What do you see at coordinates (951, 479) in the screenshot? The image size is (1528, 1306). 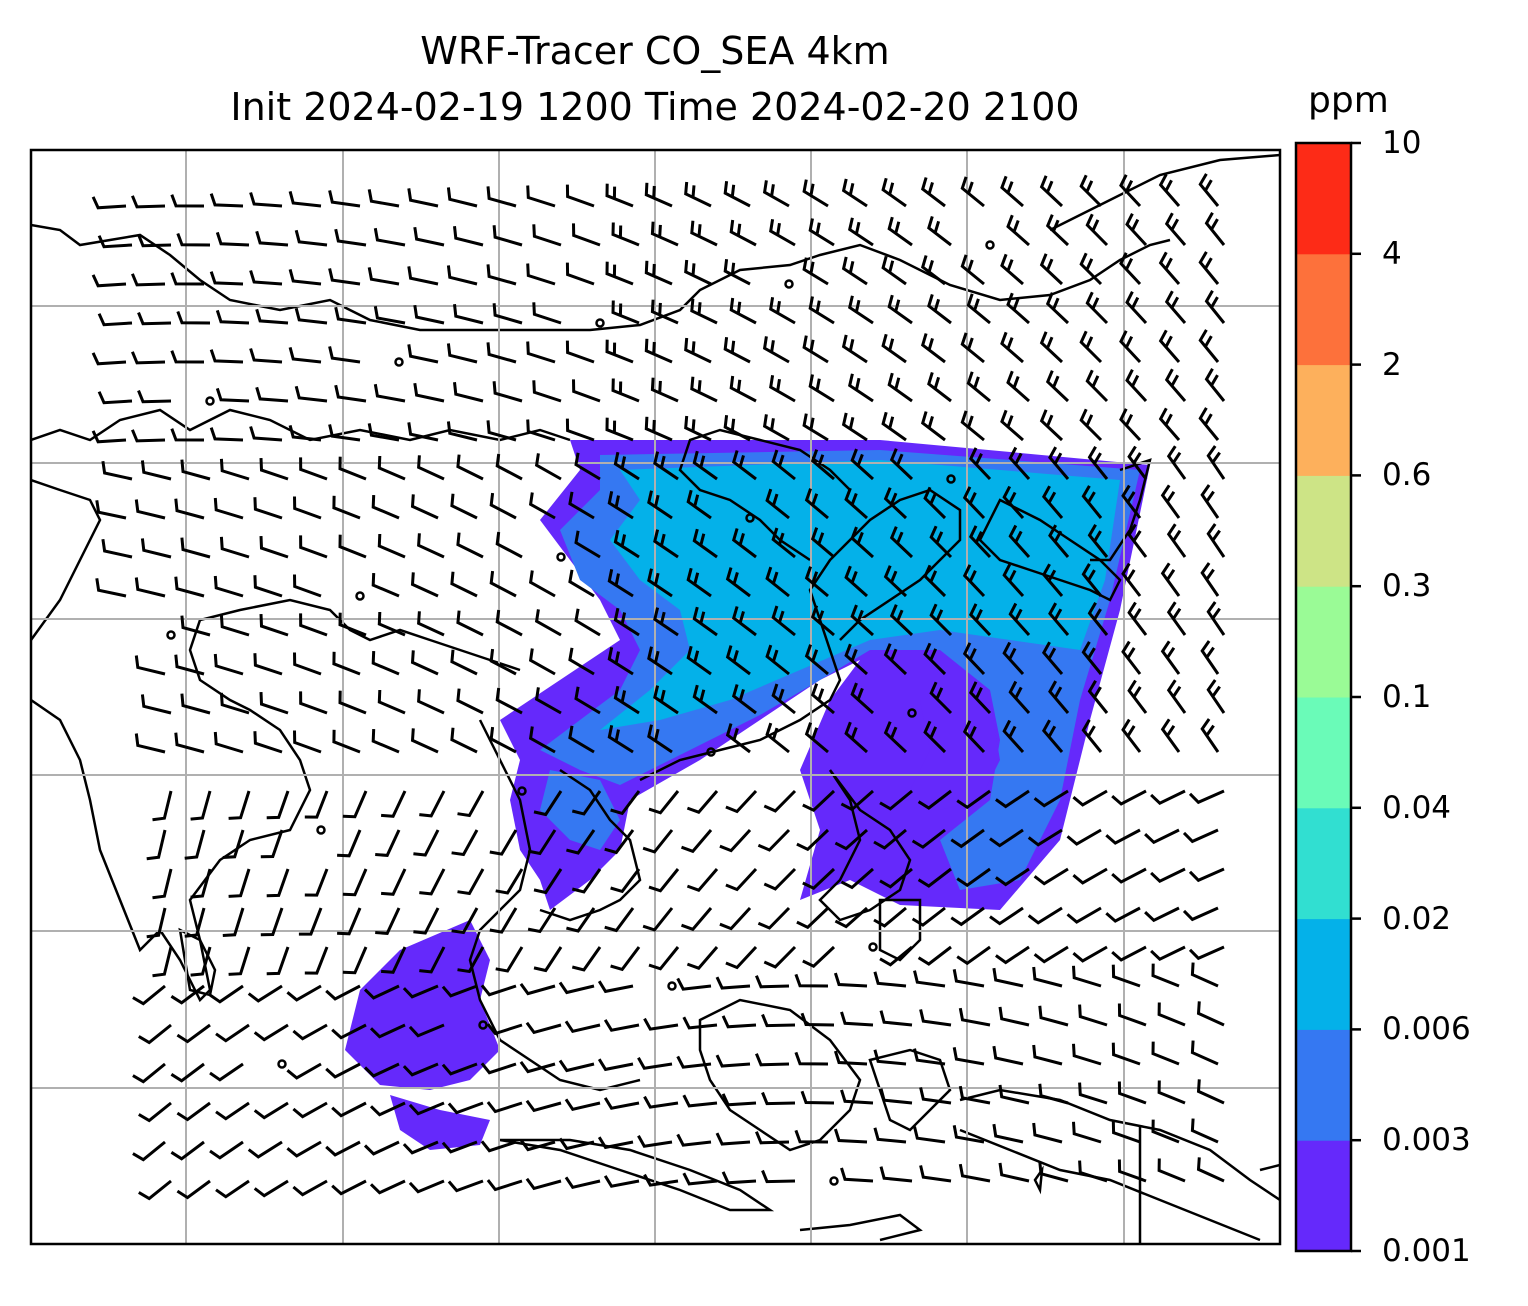 I see `calm-wind-marker` at bounding box center [951, 479].